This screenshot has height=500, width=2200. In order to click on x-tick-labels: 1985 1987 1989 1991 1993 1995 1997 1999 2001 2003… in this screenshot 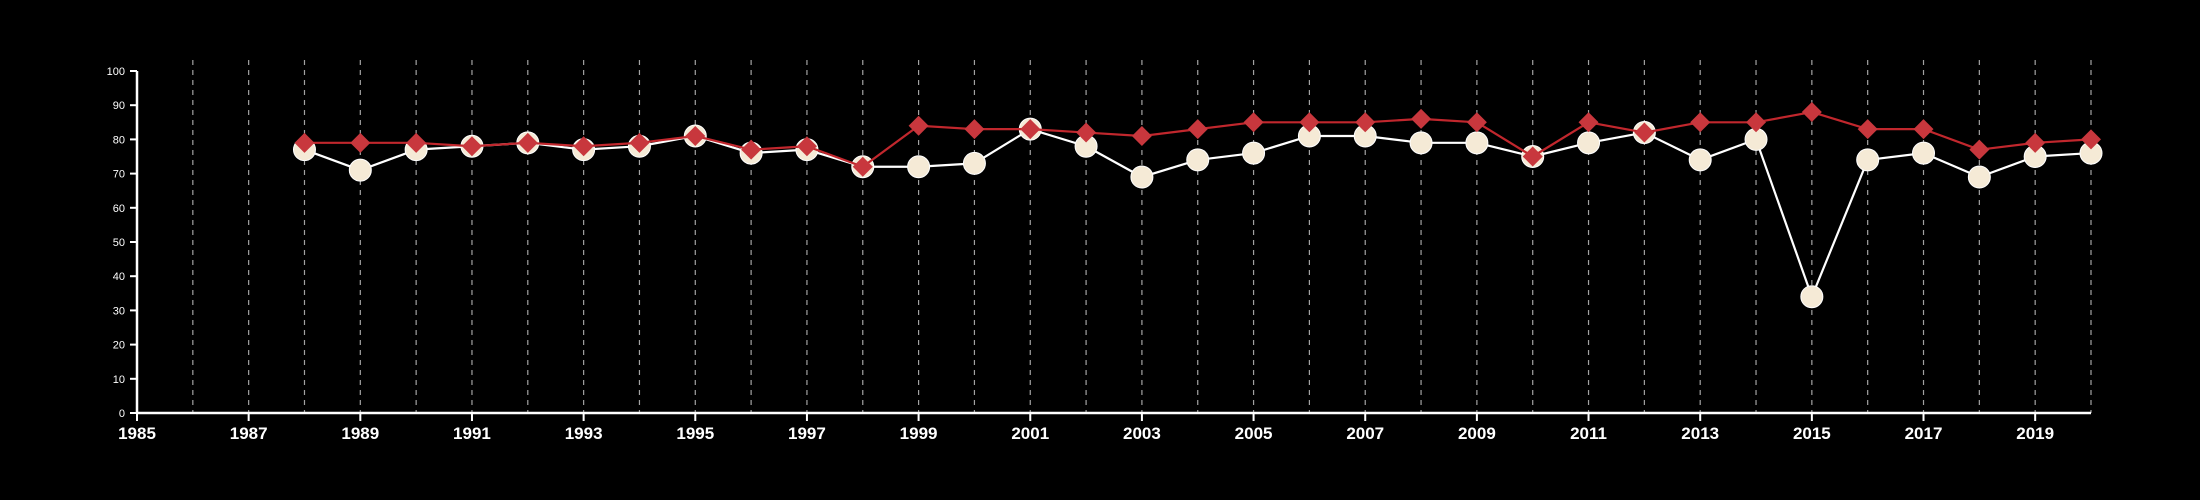, I will do `click(1086, 433)`.